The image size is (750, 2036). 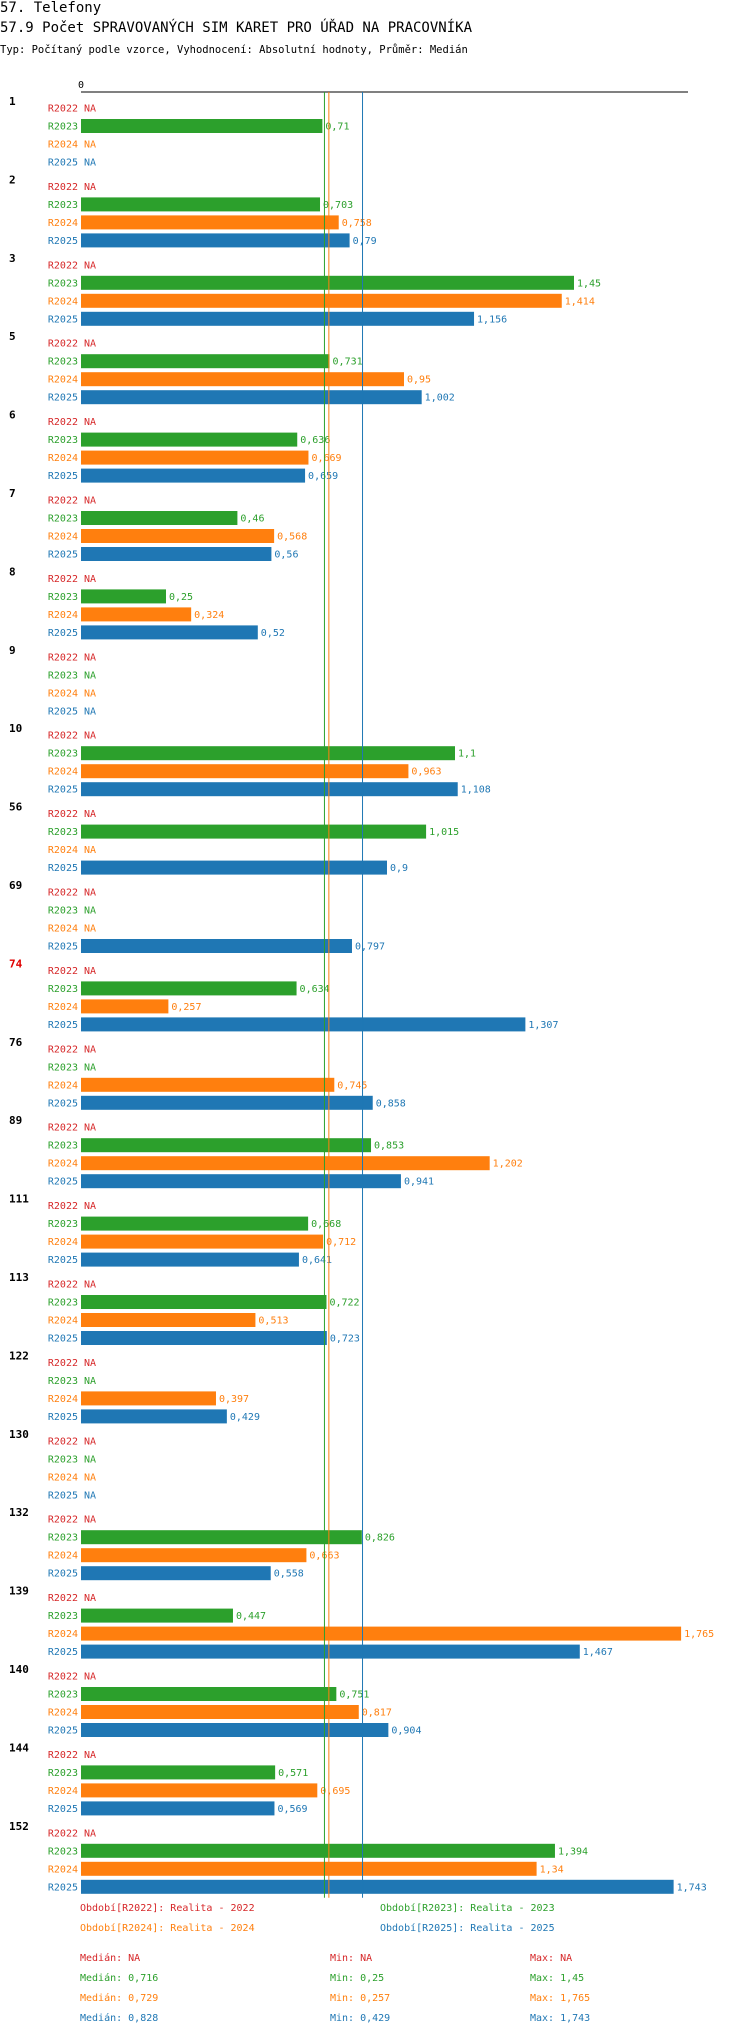 I want to click on group-label: 122, so click(x=19, y=1355).